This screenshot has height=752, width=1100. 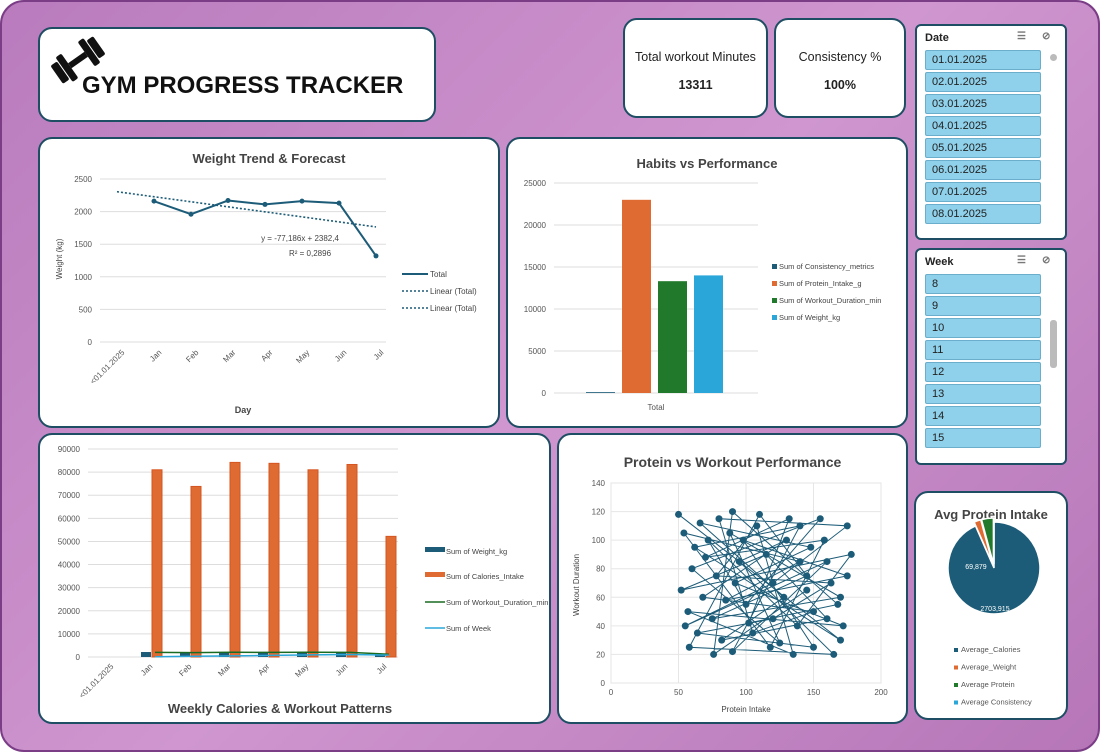 What do you see at coordinates (695, 57) in the screenshot?
I see `kpi-label: Total workout Minutes` at bounding box center [695, 57].